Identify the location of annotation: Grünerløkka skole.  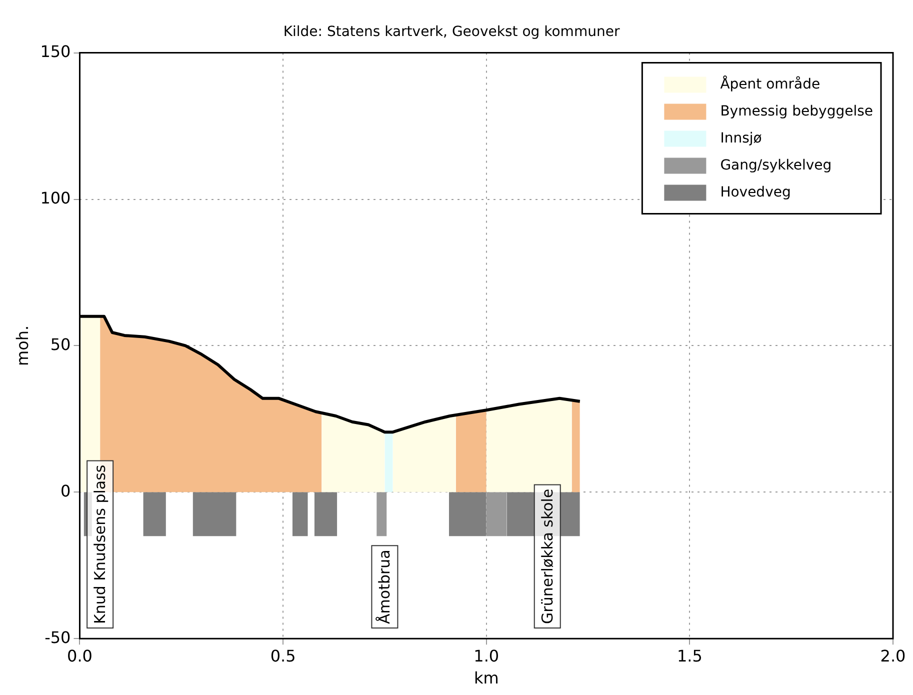
(547, 556).